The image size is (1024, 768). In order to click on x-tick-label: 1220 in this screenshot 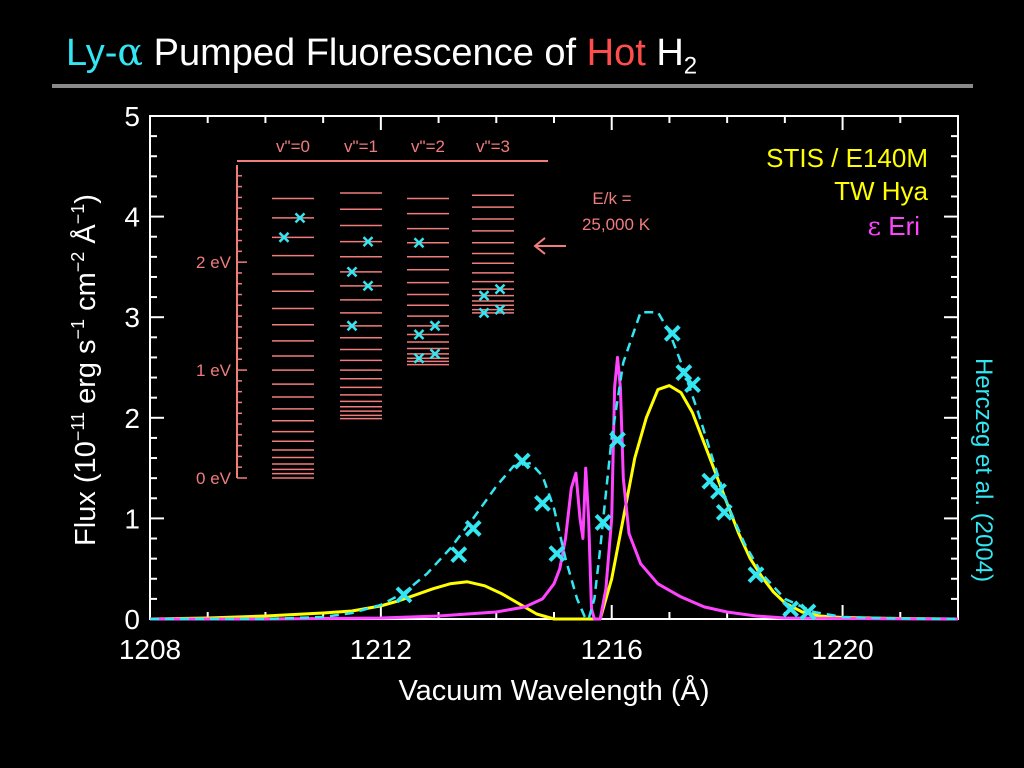, I will do `click(842, 649)`.